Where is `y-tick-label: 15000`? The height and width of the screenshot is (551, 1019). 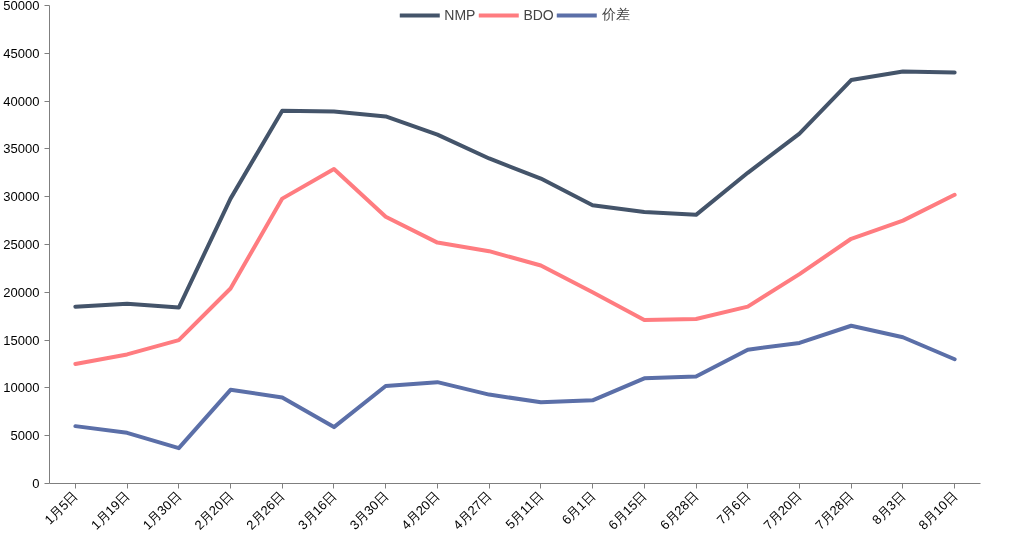
y-tick-label: 15000 is located at coordinates (21, 340).